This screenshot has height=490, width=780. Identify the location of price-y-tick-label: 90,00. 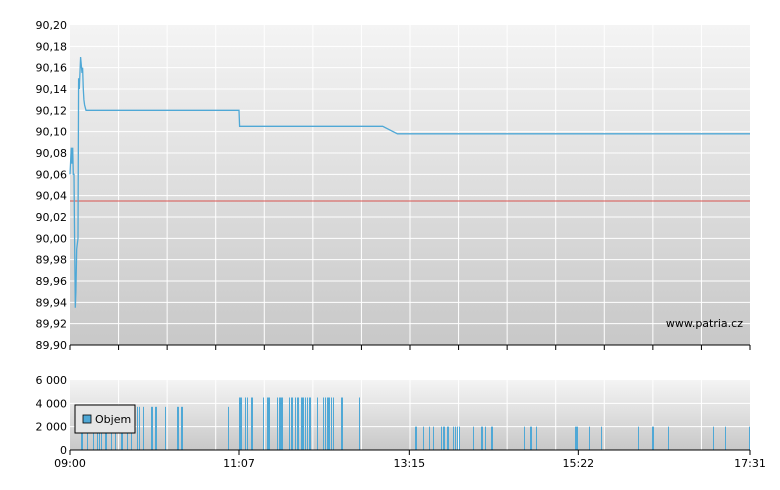
(52, 238).